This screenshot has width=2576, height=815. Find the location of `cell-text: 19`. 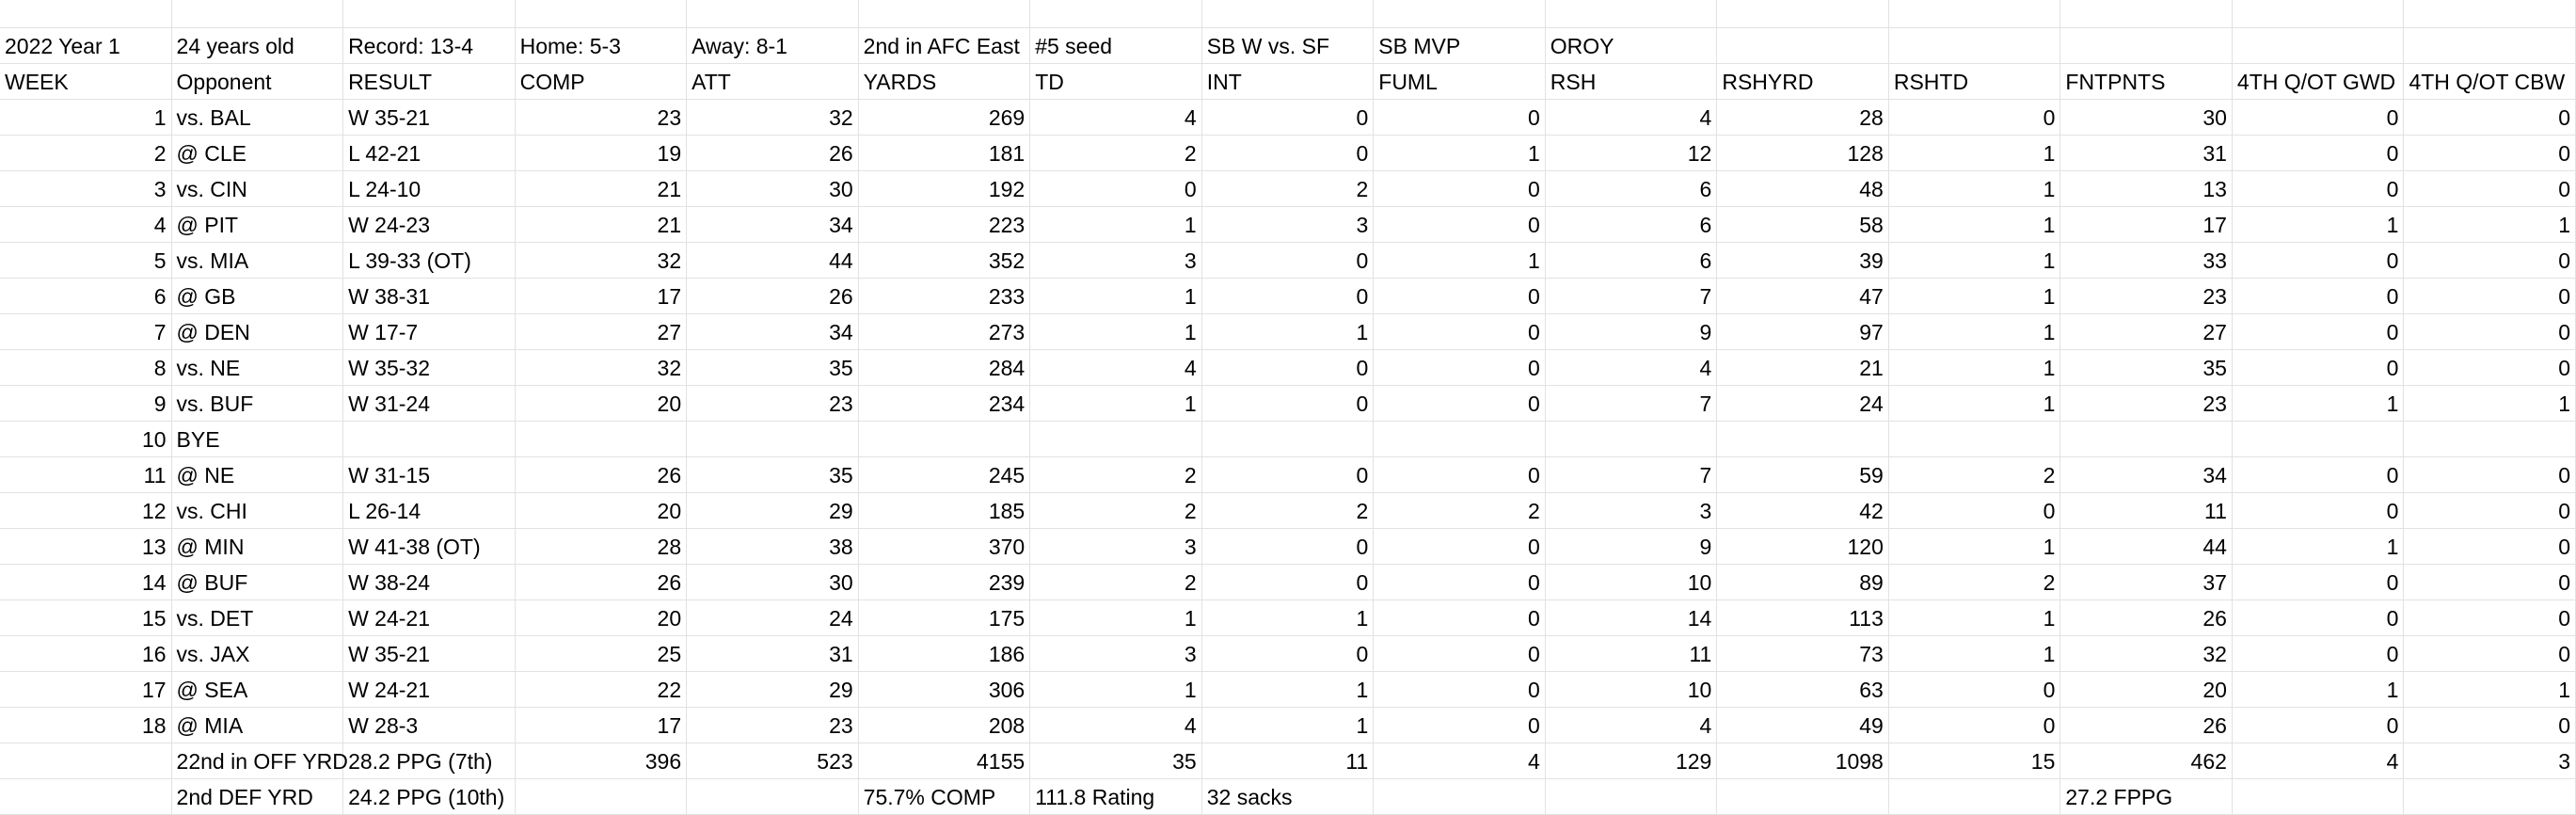

cell-text: 19 is located at coordinates (602, 153).